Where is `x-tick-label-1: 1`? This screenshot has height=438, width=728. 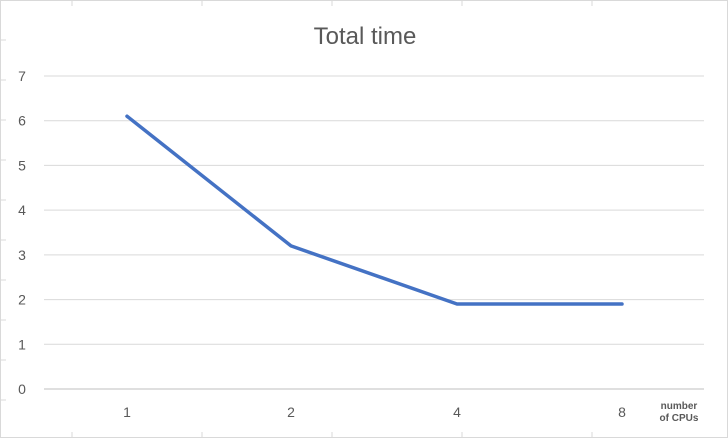 x-tick-label-1: 1 is located at coordinates (127, 412).